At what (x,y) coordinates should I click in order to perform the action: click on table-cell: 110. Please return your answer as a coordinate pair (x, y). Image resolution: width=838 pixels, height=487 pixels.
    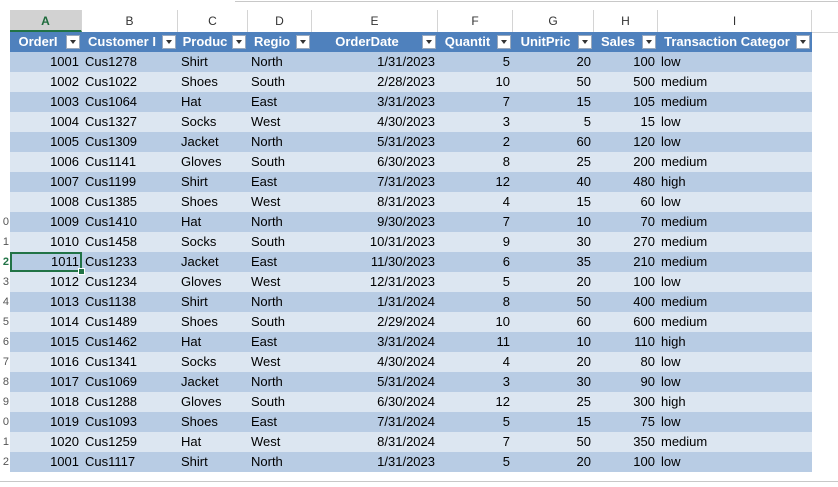
    Looking at the image, I should click on (644, 341).